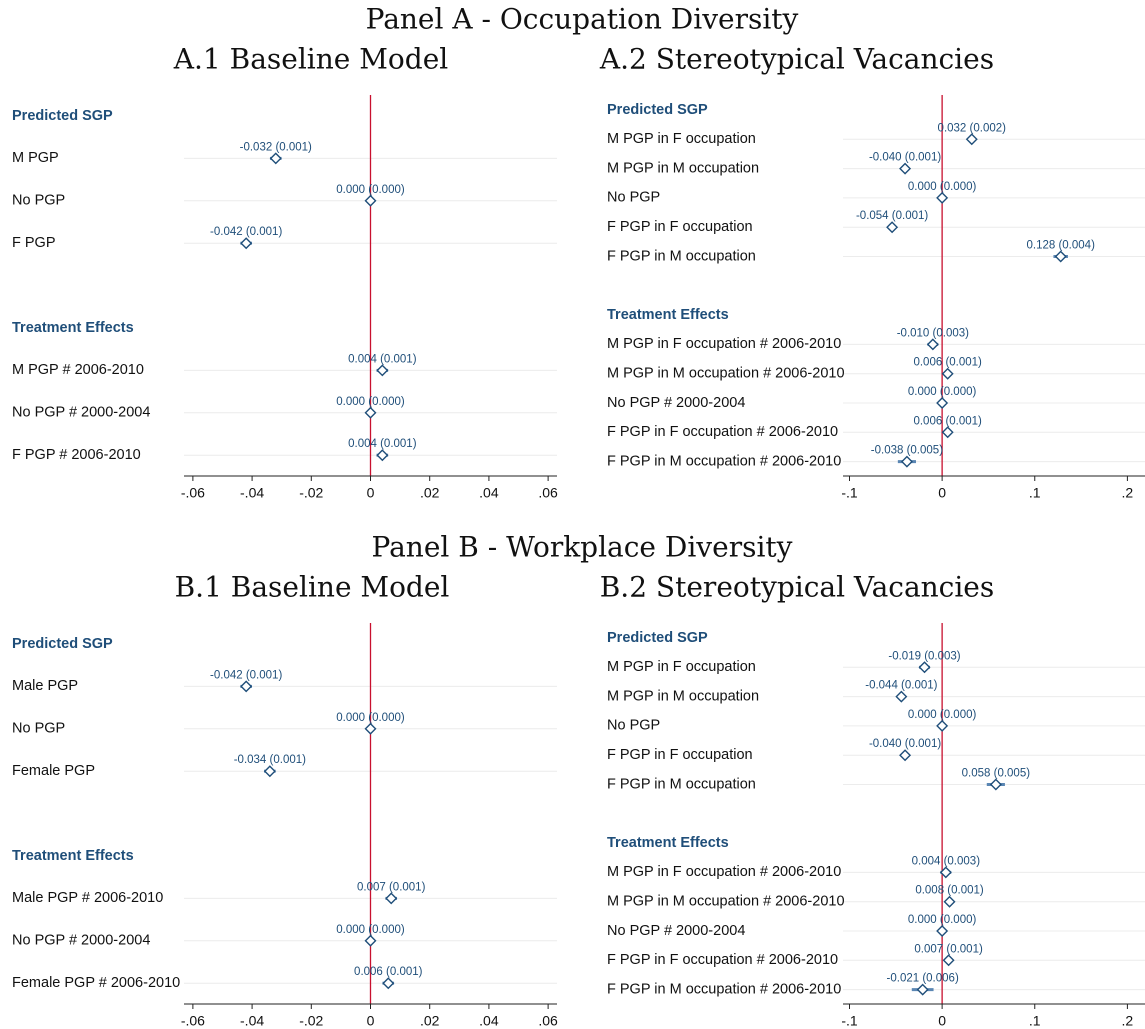 This screenshot has width=1145, height=1029. What do you see at coordinates (948, 949) in the screenshot?
I see `value-label: 0.007 (0.001)` at bounding box center [948, 949].